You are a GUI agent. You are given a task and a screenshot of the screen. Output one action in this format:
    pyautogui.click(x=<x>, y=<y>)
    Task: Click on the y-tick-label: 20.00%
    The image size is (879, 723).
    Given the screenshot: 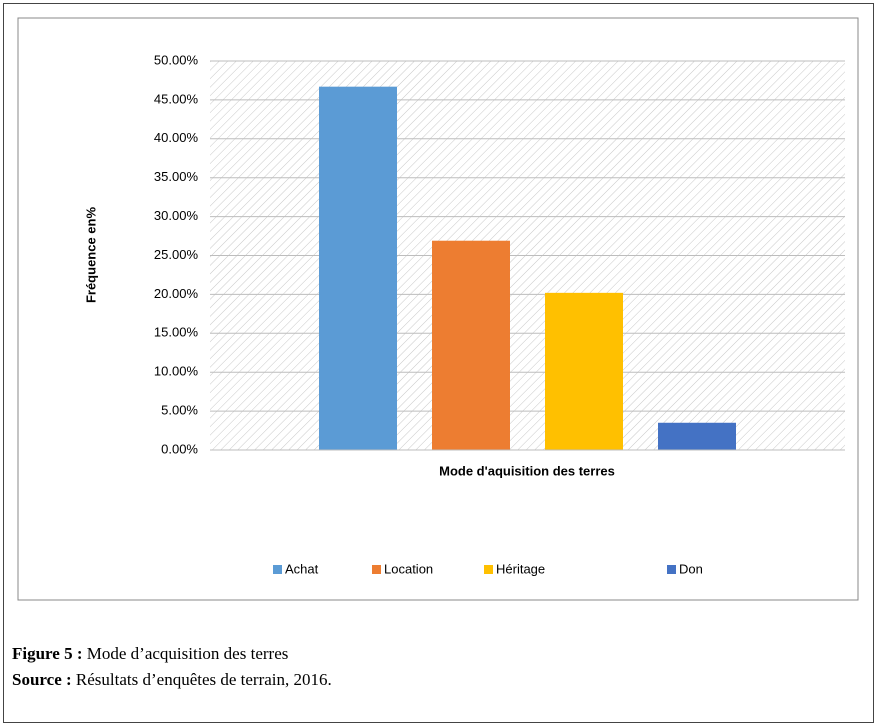 What is the action you would take?
    pyautogui.click(x=176, y=293)
    